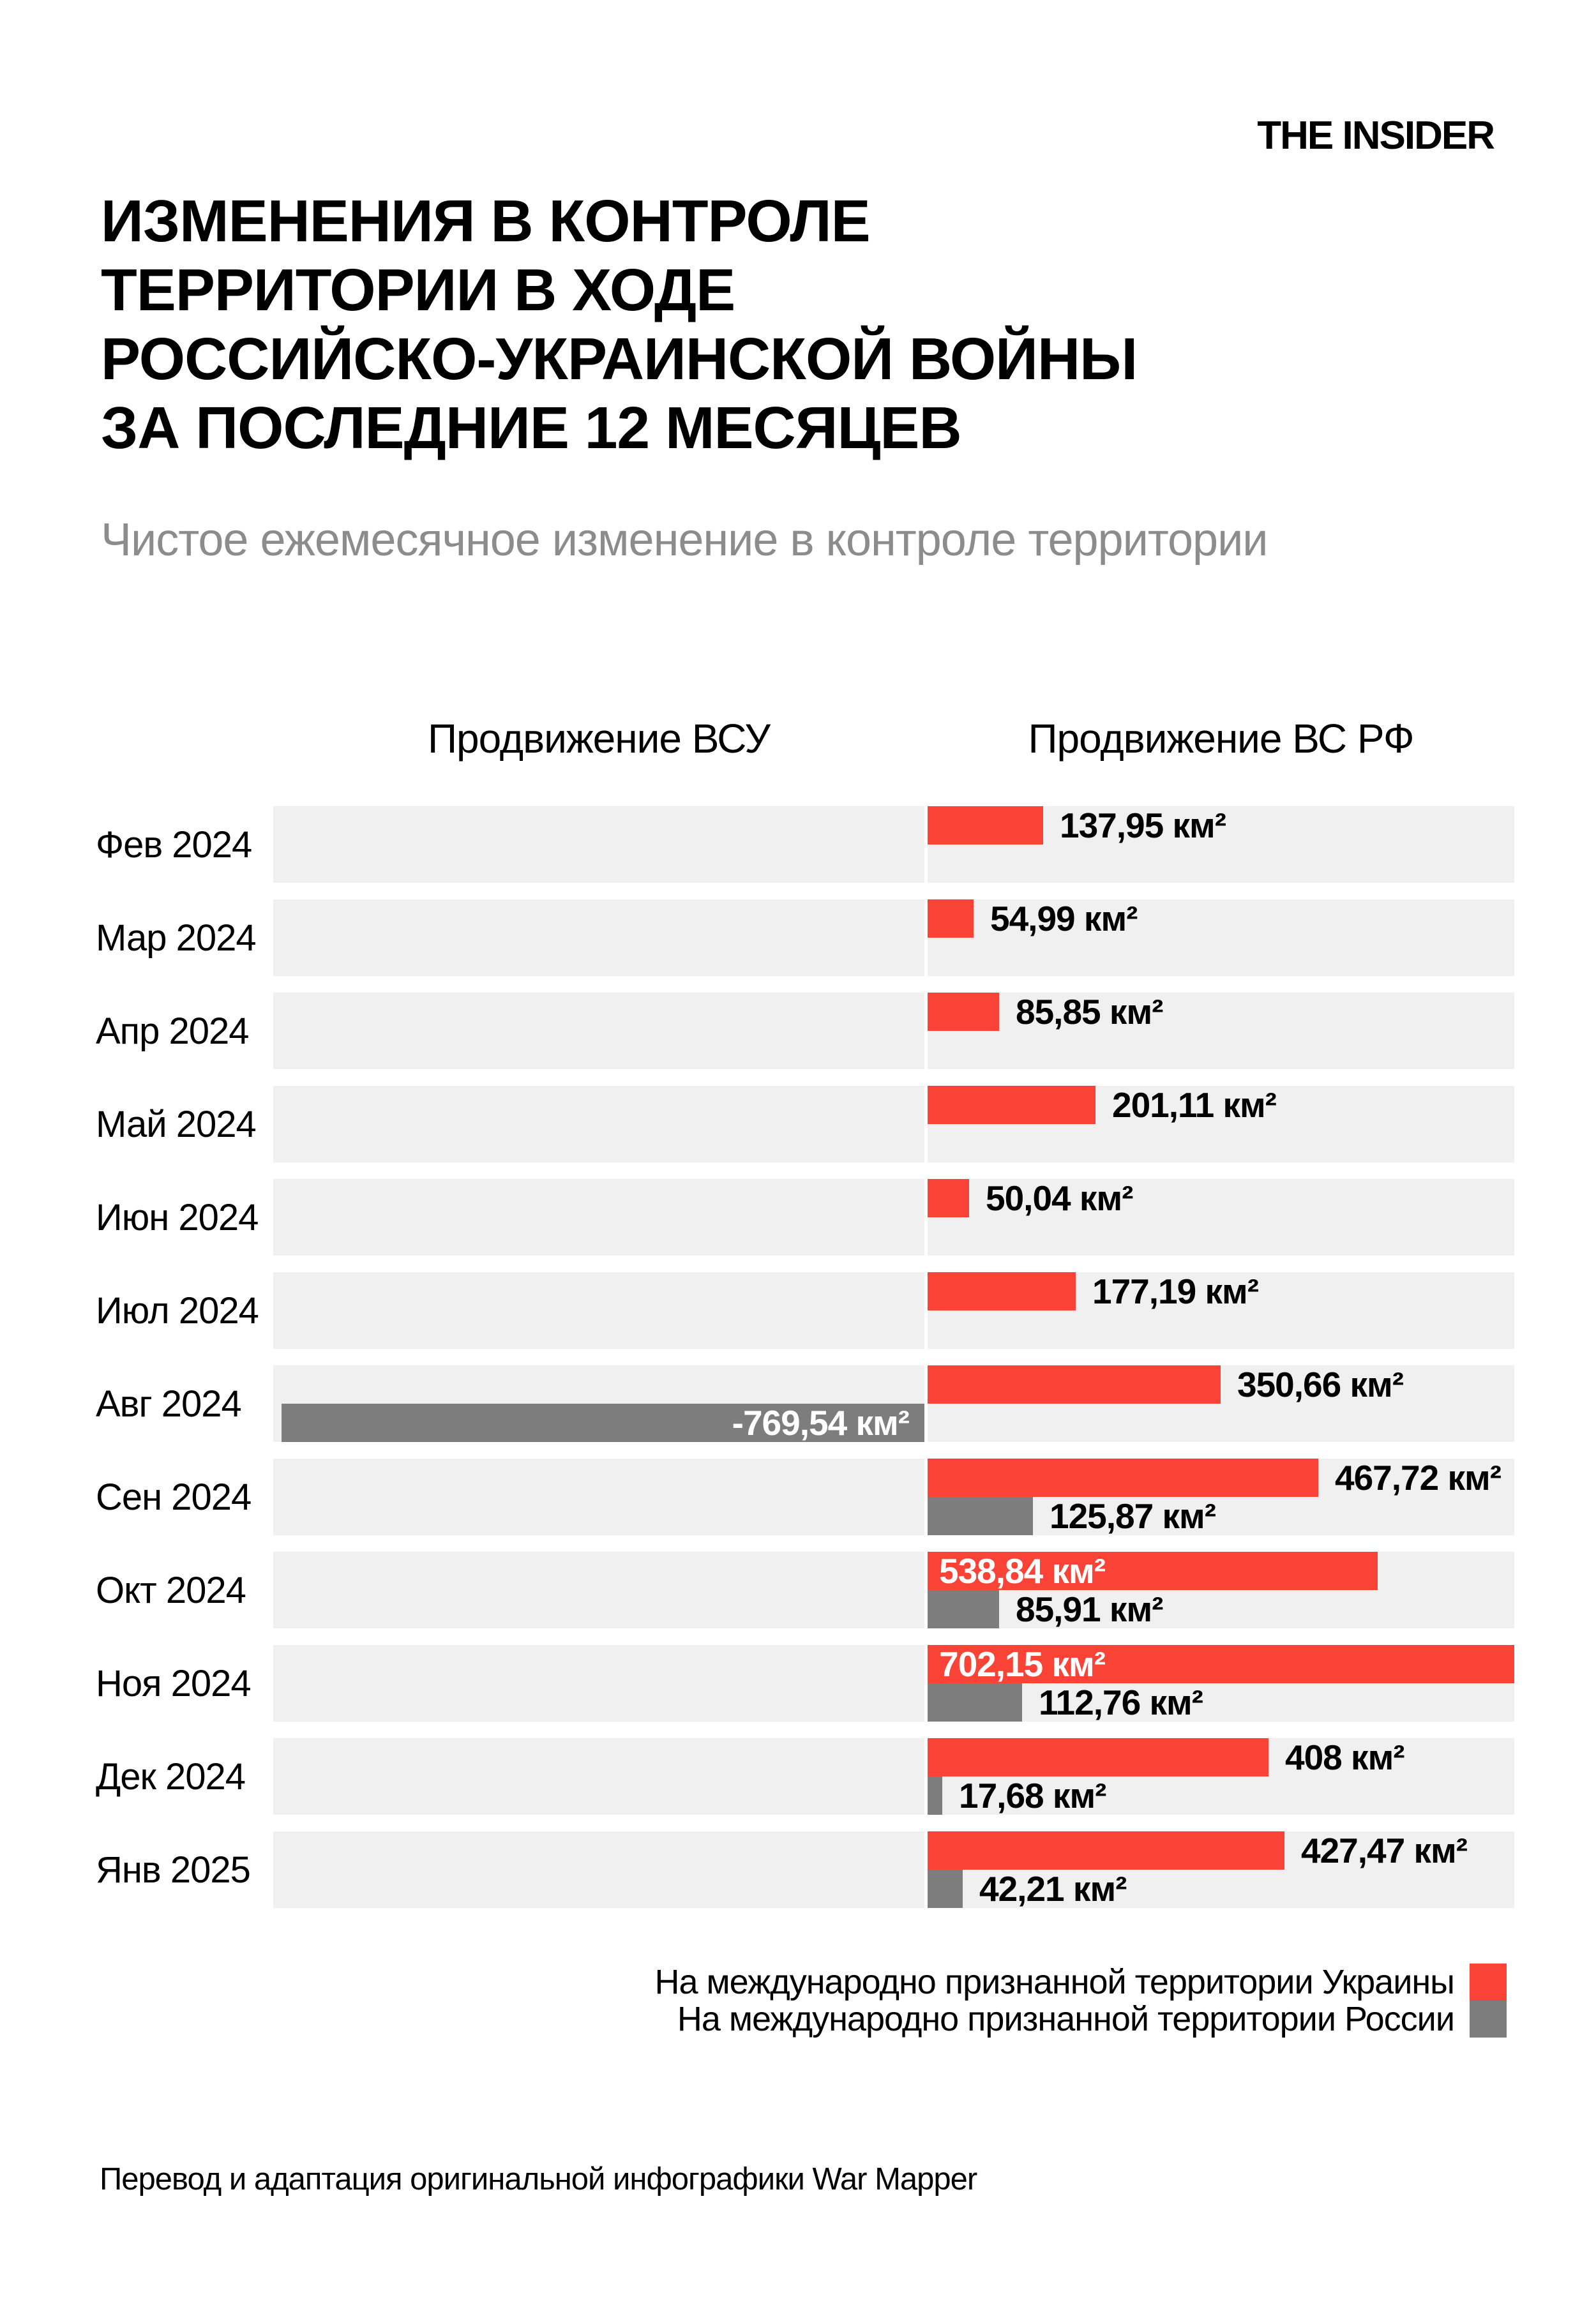  Describe the element at coordinates (893, 1030) in the screenshot. I see `row-band: 85,85 км²` at that location.